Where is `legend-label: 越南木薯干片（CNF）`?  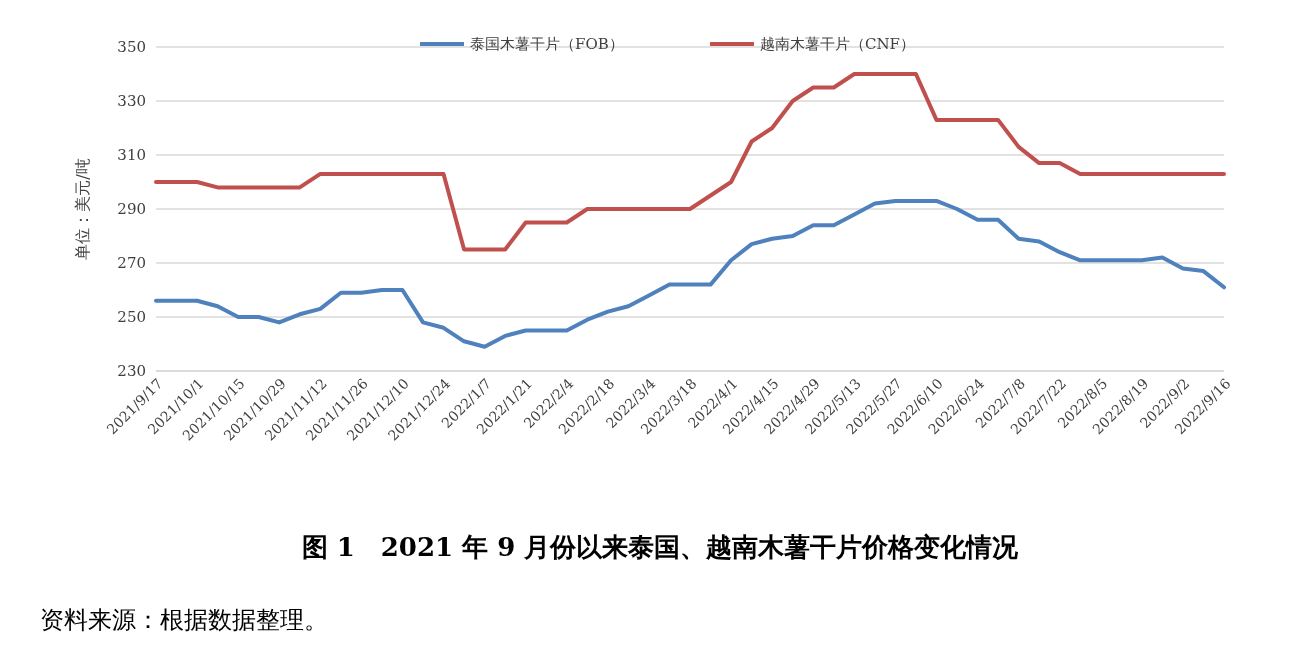 legend-label: 越南木薯干片（CNF） is located at coordinates (838, 44).